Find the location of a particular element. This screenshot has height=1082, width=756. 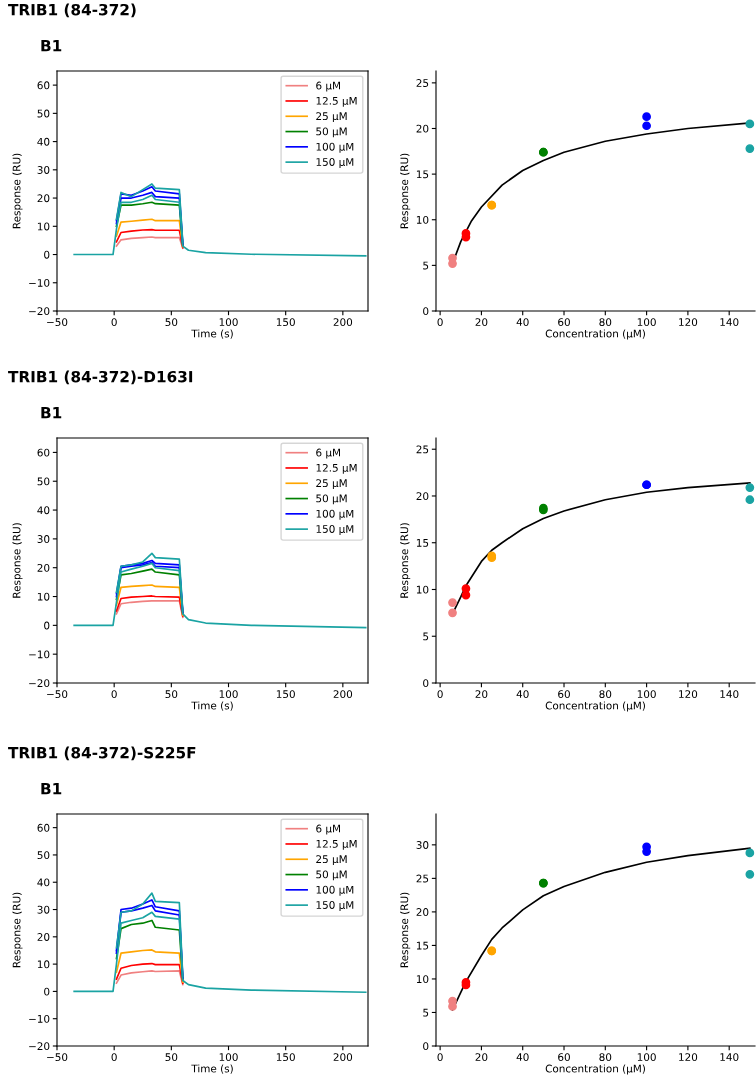

chart-title: TRIB1 (84-372)-D163I is located at coordinates (100, 377).